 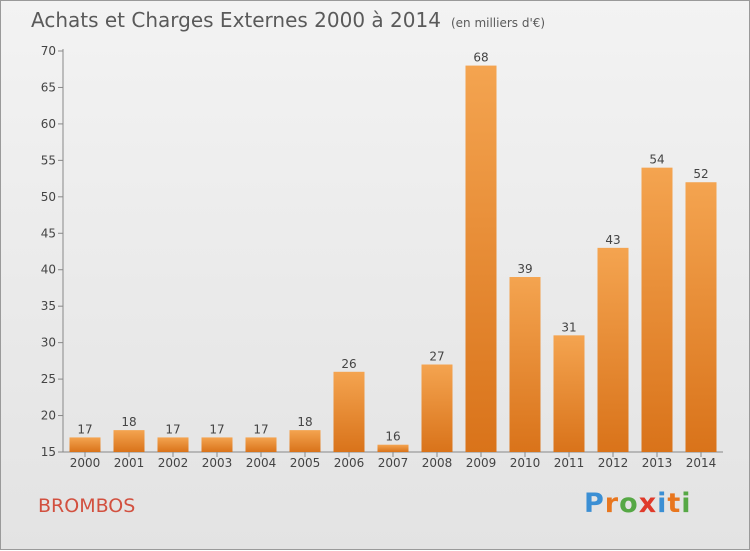 I want to click on x-tick-label: 2005, so click(x=305, y=463).